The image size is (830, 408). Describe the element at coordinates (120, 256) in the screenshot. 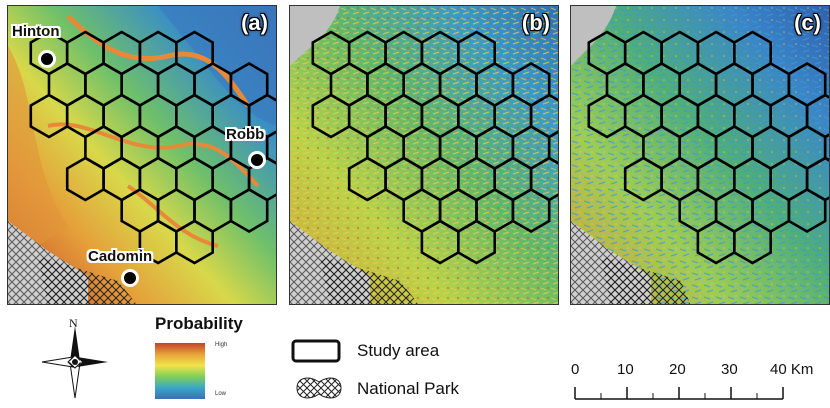

I see `town-label-cadomin: Cadomin` at that location.